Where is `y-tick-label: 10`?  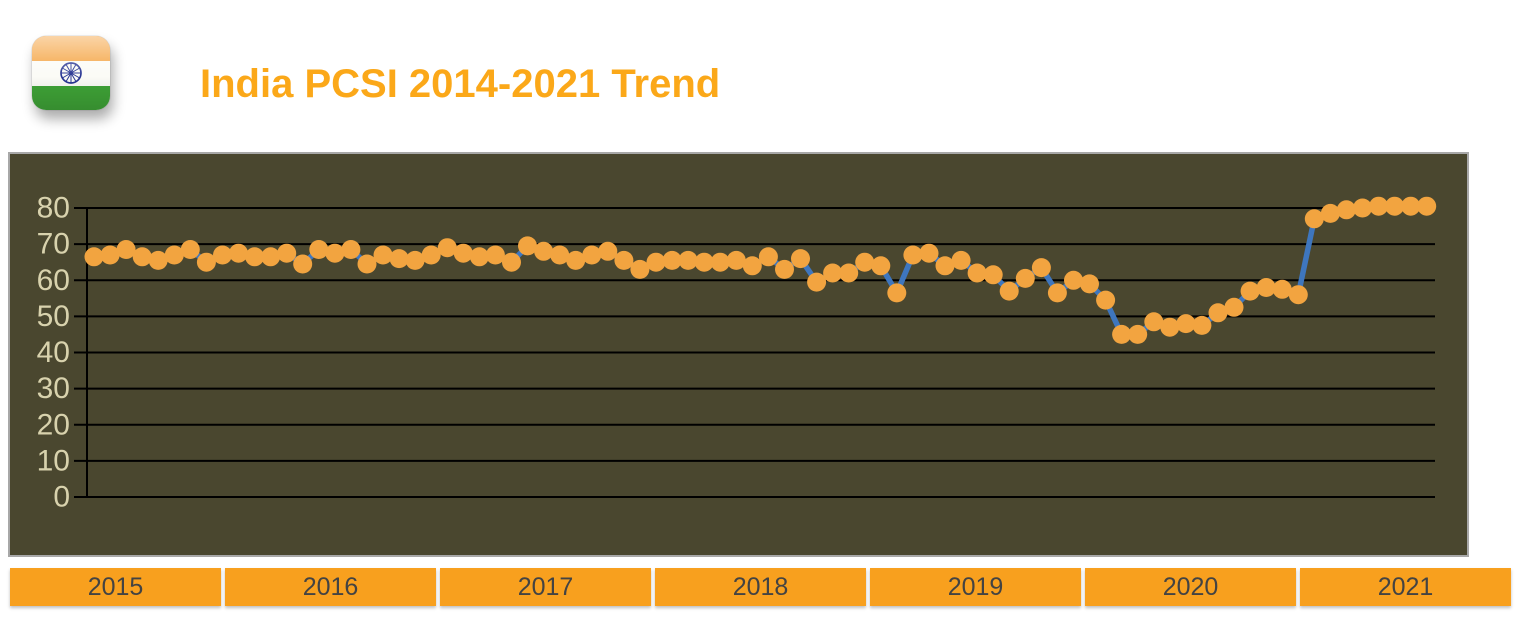 y-tick-label: 10 is located at coordinates (53, 460).